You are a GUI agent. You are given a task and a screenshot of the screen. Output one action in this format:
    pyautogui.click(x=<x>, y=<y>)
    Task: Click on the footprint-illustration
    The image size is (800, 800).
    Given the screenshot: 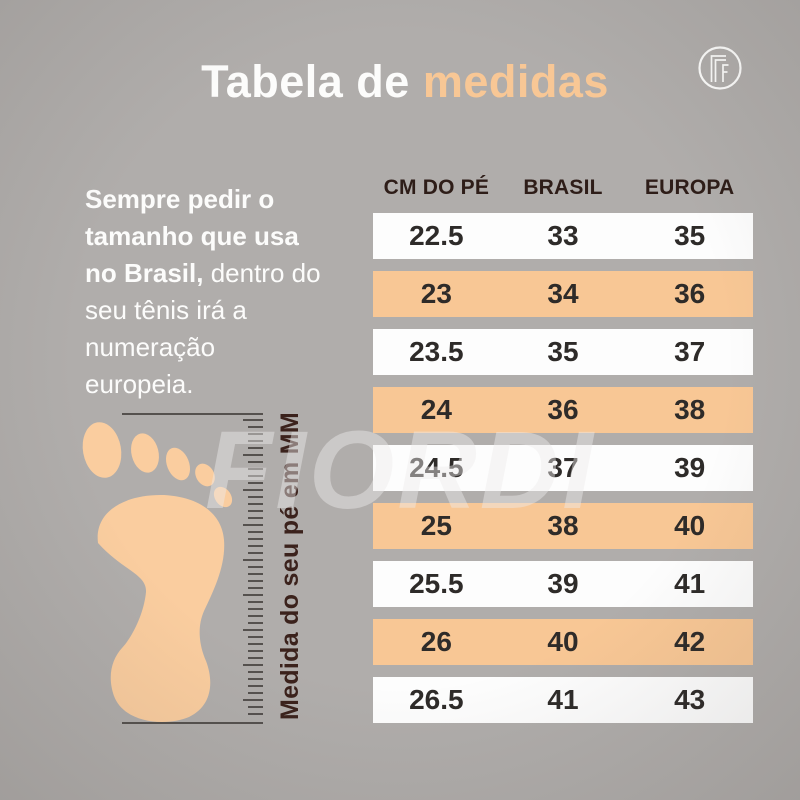 What is the action you would take?
    pyautogui.click(x=165, y=565)
    